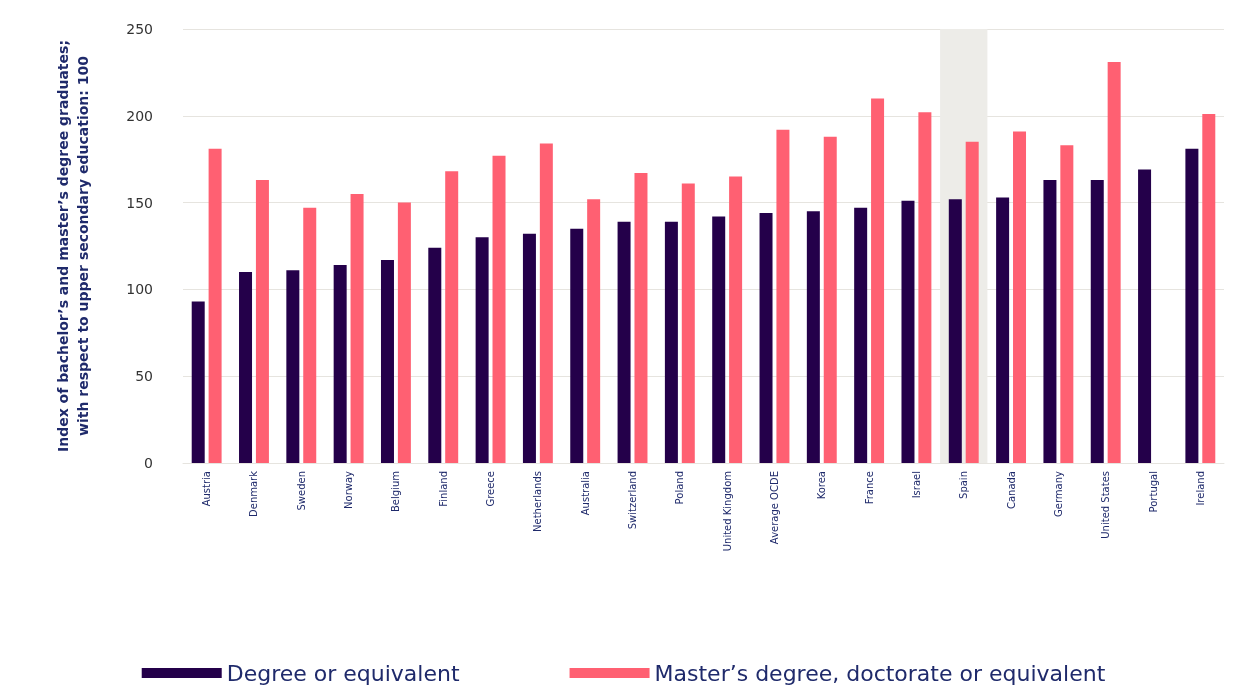 The image size is (1247, 697). I want to click on x-tick-label: Canada, so click(1011, 490).